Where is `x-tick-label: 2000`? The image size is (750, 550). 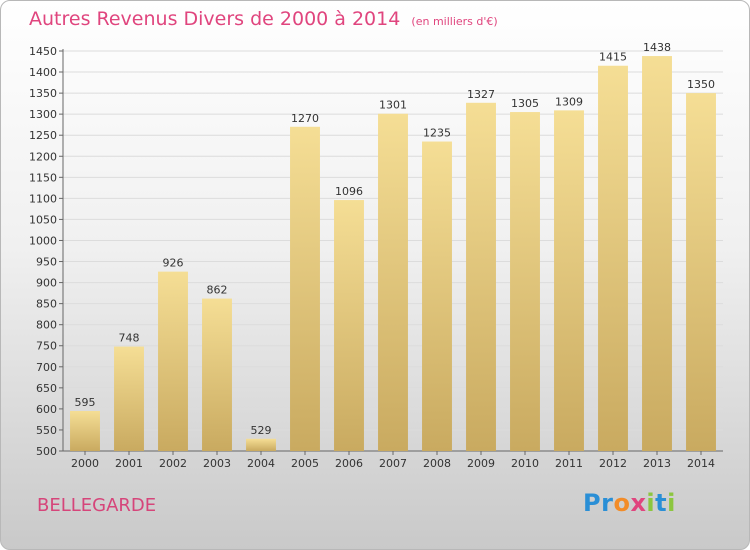
x-tick-label: 2000 is located at coordinates (85, 463).